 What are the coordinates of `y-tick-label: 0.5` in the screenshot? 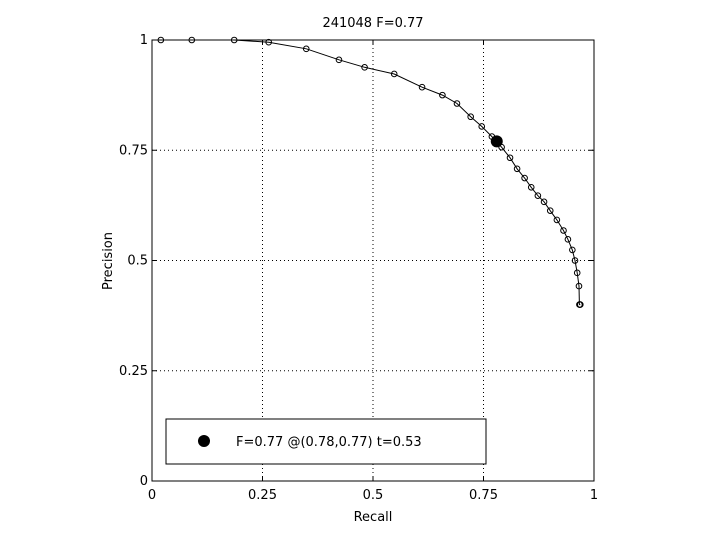 It's located at (137, 261).